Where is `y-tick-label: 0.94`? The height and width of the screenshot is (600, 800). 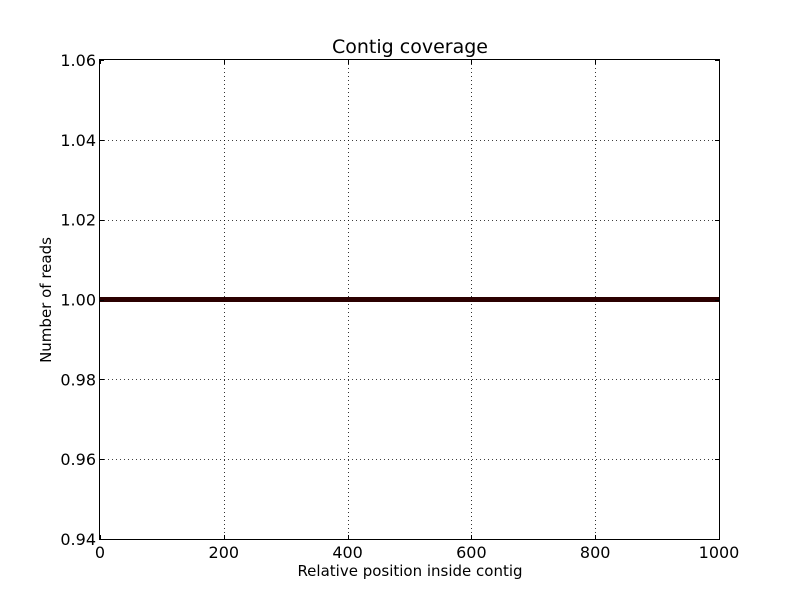
y-tick-label: 0.94 is located at coordinates (78, 539).